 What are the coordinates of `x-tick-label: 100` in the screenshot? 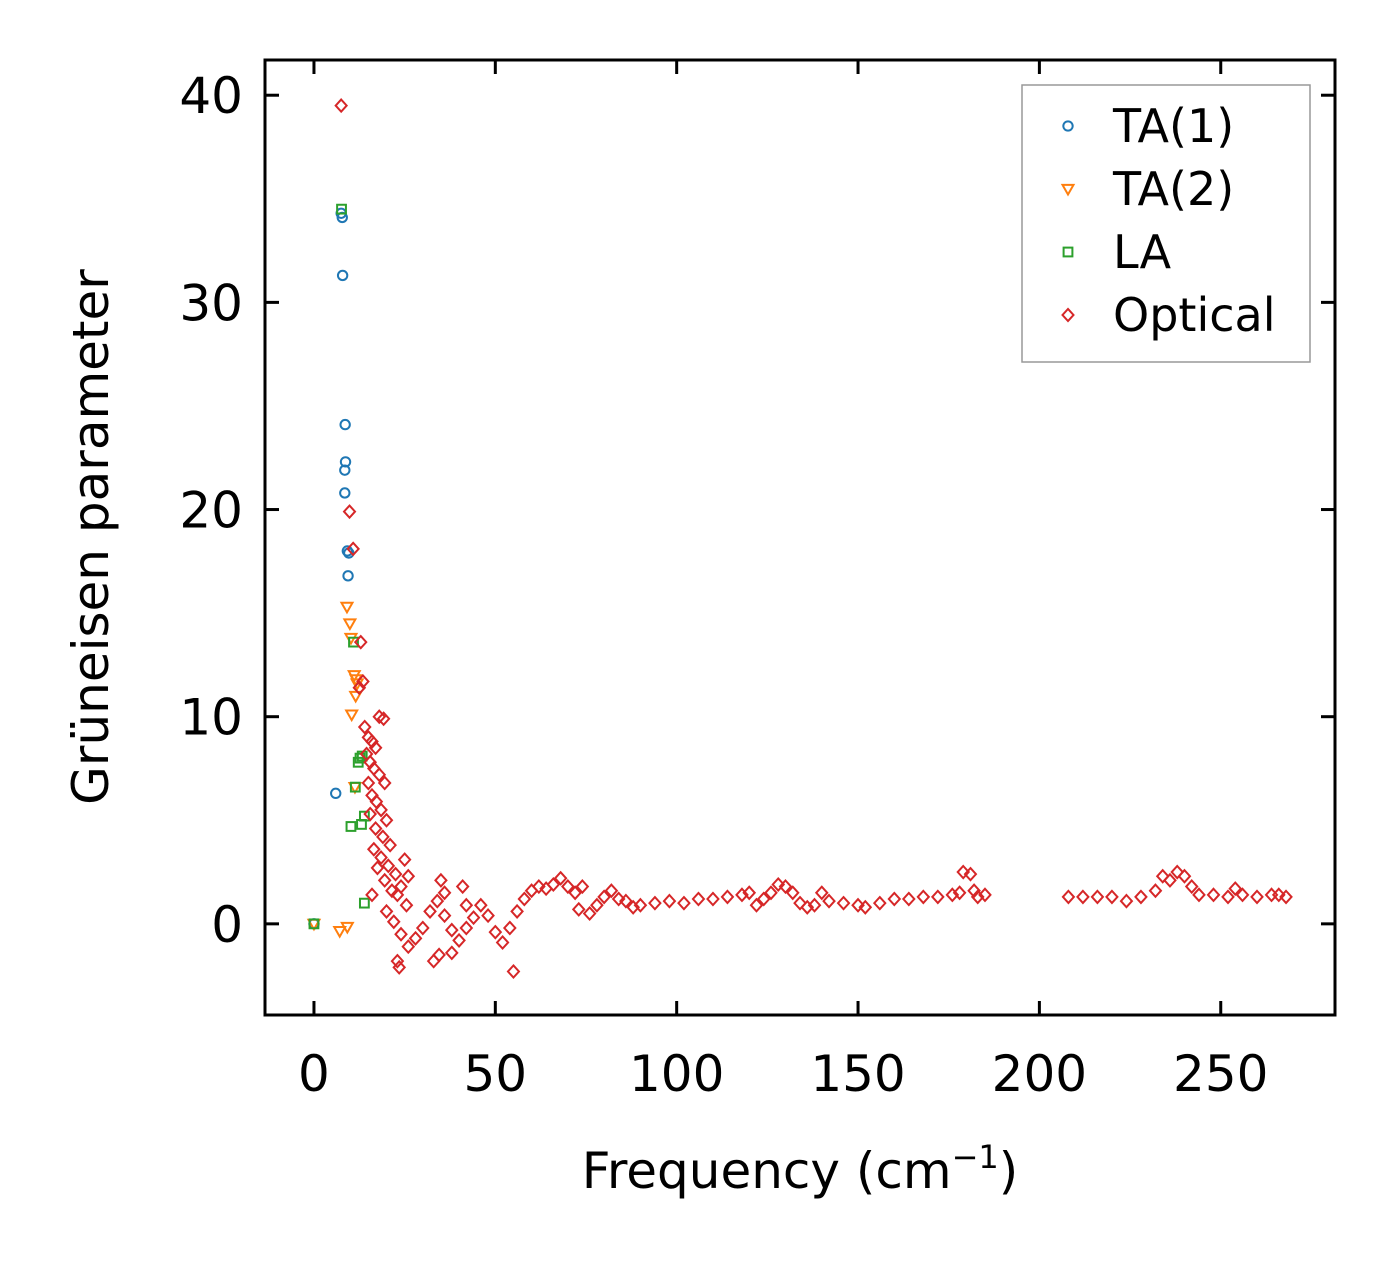 It's located at (676, 1074).